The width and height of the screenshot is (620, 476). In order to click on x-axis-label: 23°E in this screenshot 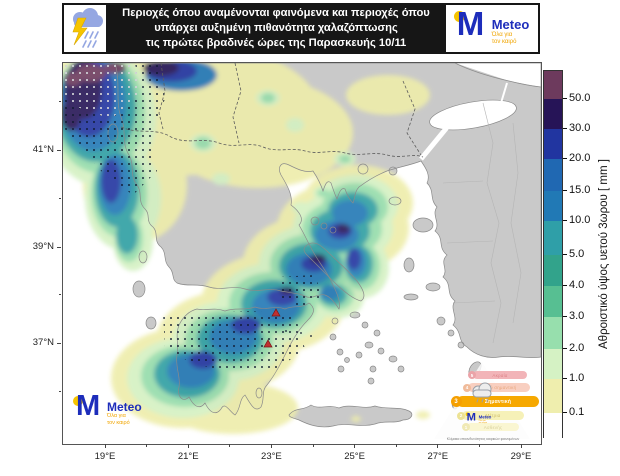, I will do `click(271, 456)`.